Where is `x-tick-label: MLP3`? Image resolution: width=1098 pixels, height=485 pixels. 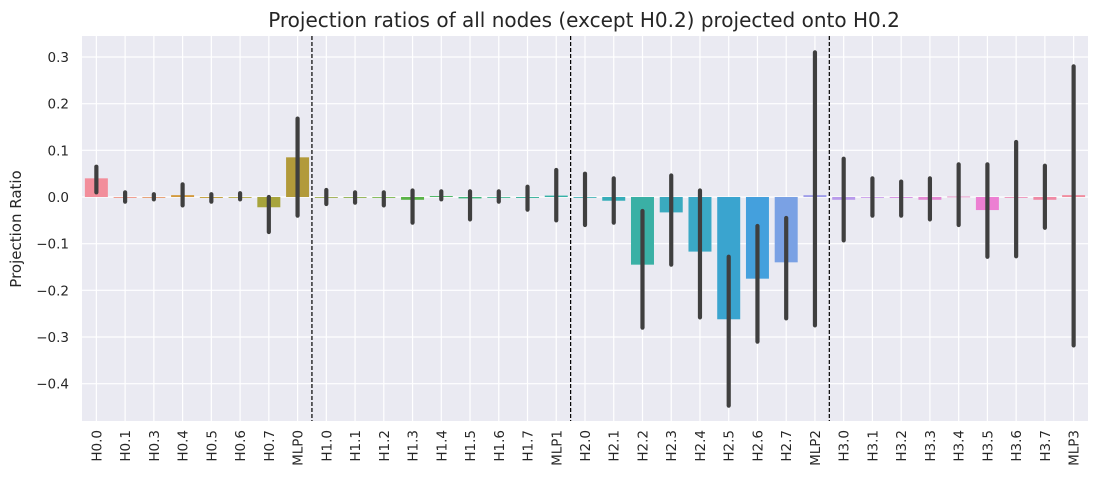
x-tick-label: MLP3 is located at coordinates (1075, 448).